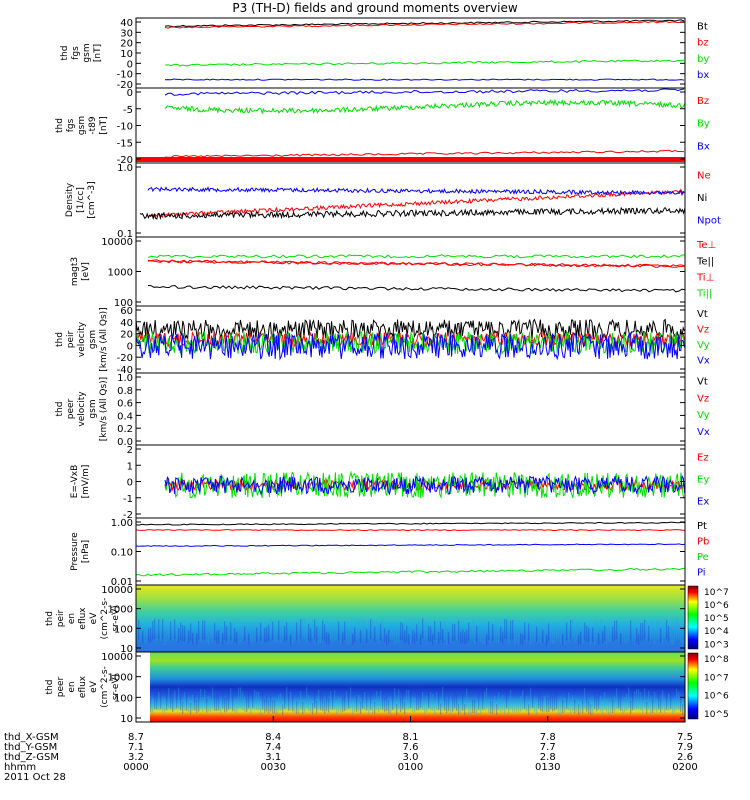 The height and width of the screenshot is (800, 750). Describe the element at coordinates (702, 198) in the screenshot. I see `legend-ni: Ni` at that location.